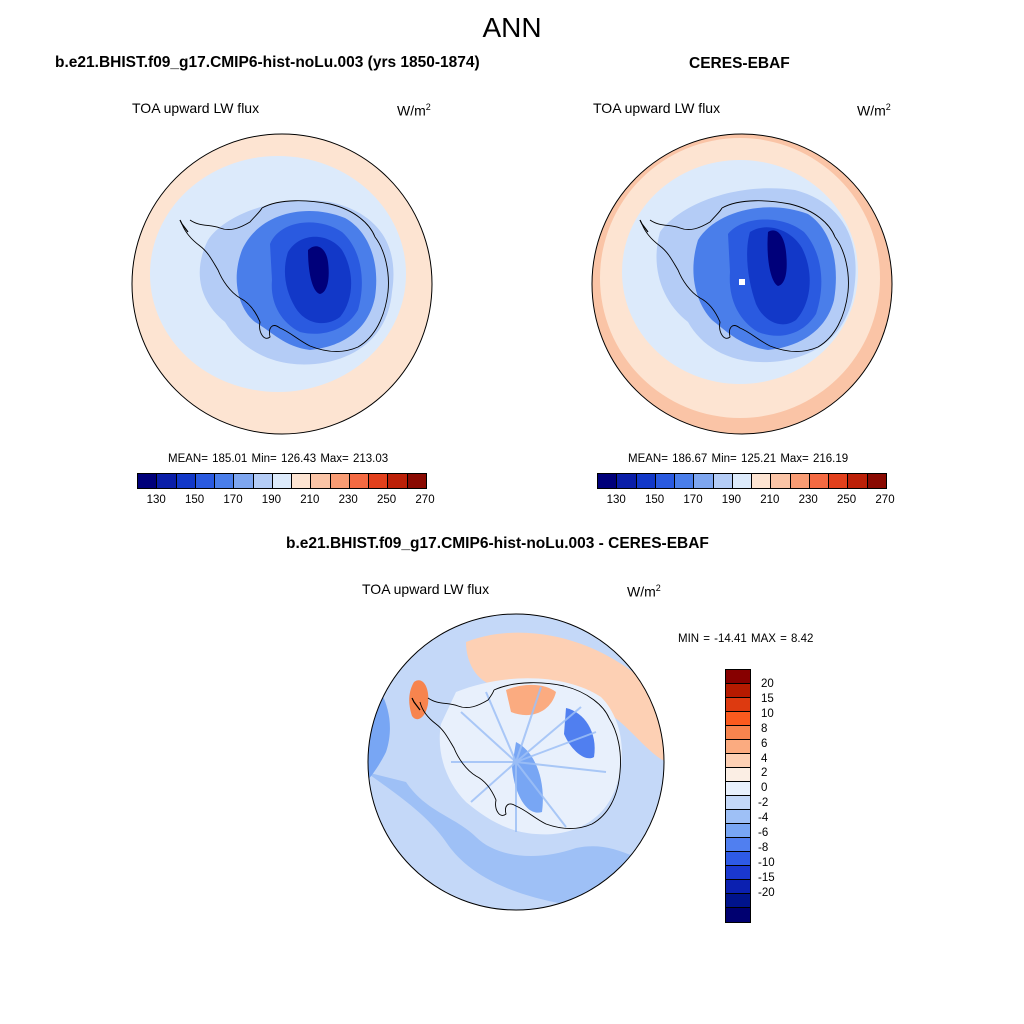 The width and height of the screenshot is (1024, 1024). I want to click on diff-colorbar-labels: 20 15 10 8 6 4 2 0 -2 -4 -6 -8 -10 -15 -20, so click(778, 794).